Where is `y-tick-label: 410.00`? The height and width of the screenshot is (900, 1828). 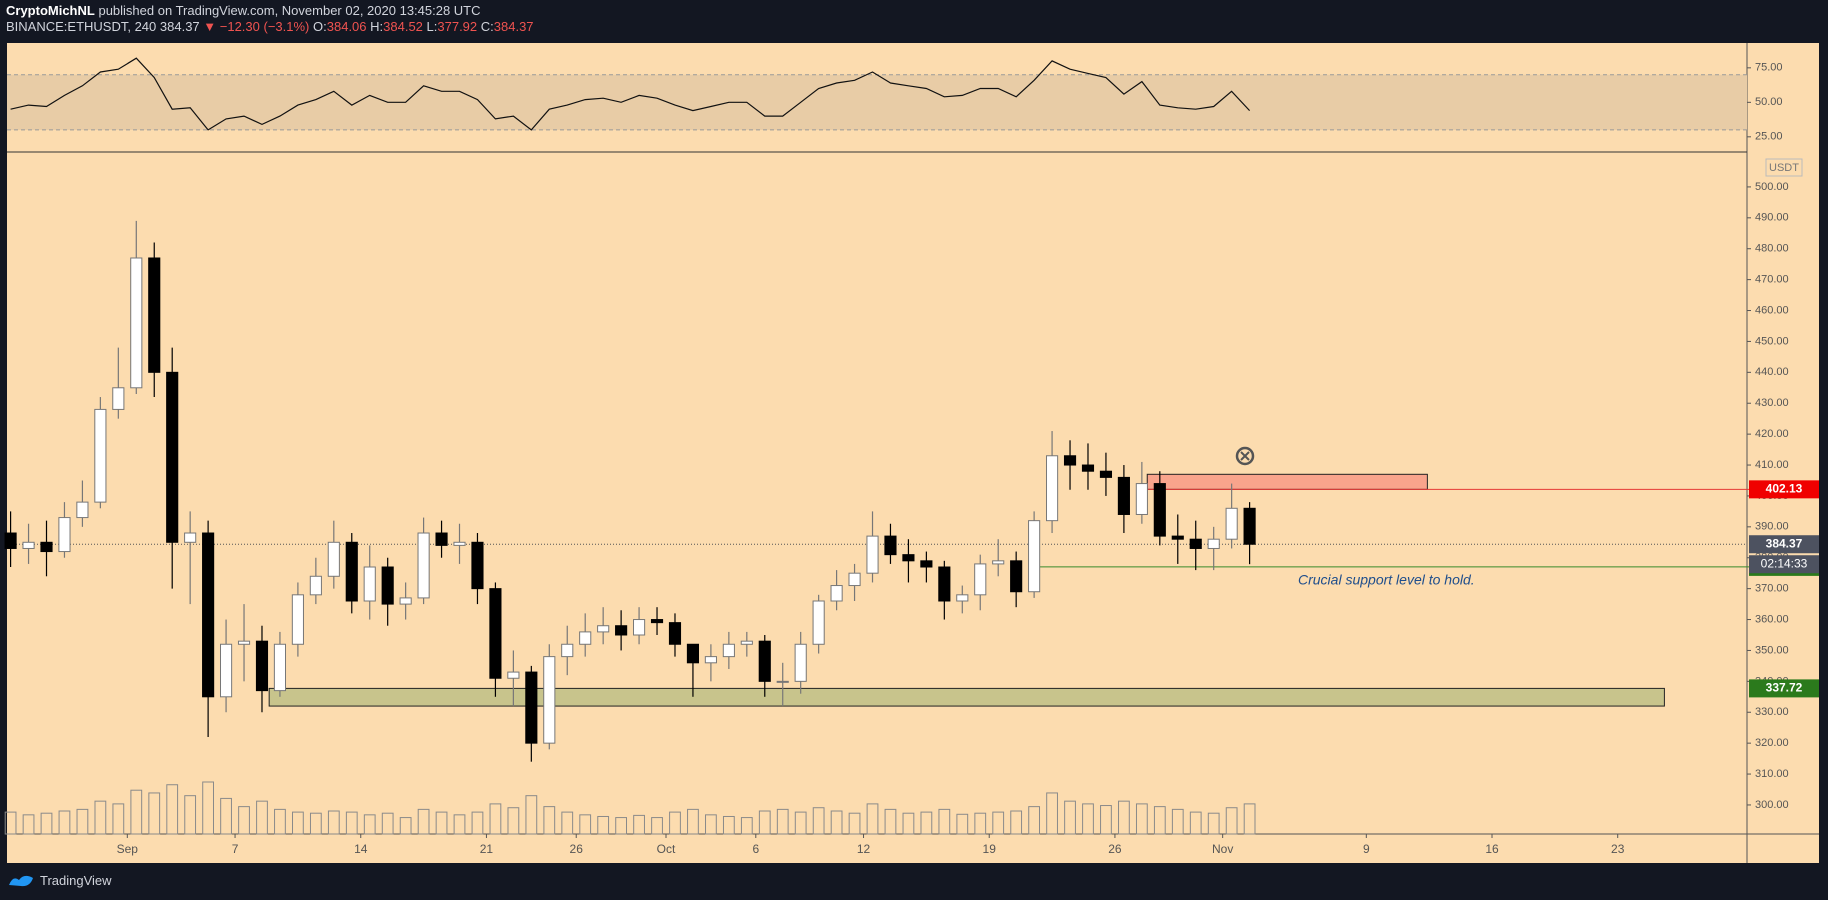 y-tick-label: 410.00 is located at coordinates (1772, 465).